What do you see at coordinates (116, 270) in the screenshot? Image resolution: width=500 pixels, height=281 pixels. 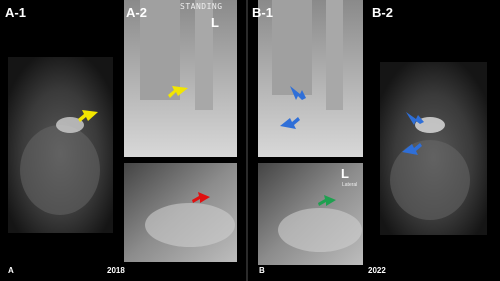 I see `footer-year: 2018` at bounding box center [116, 270].